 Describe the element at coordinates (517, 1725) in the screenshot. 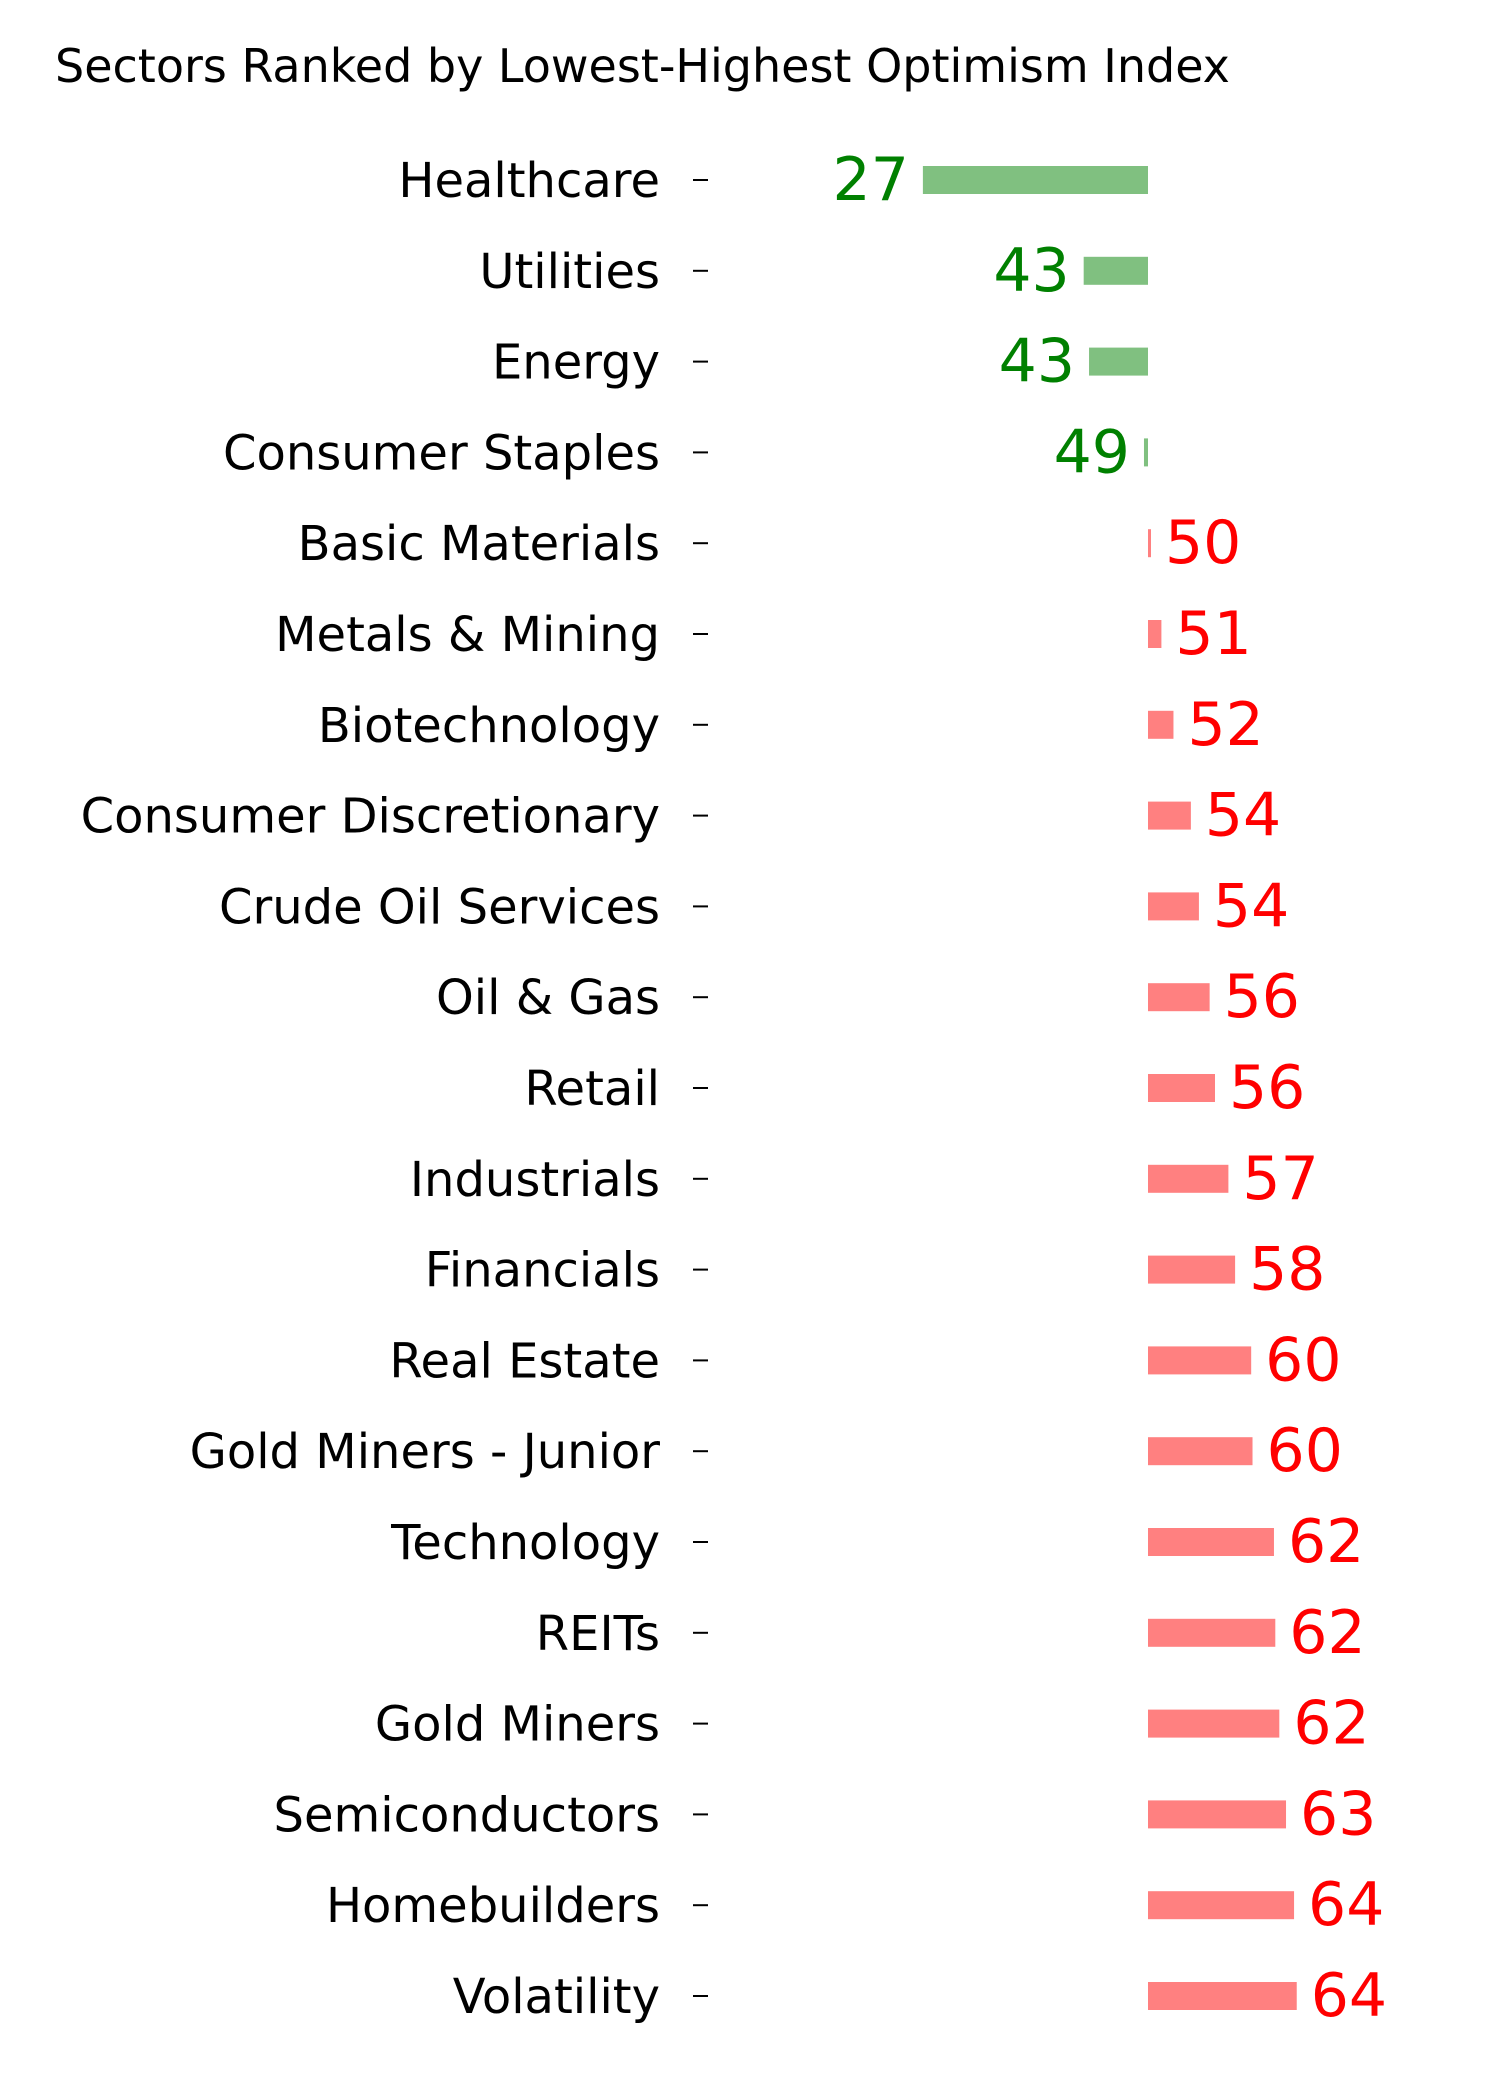

I see `category-label: Gold Miners` at that location.